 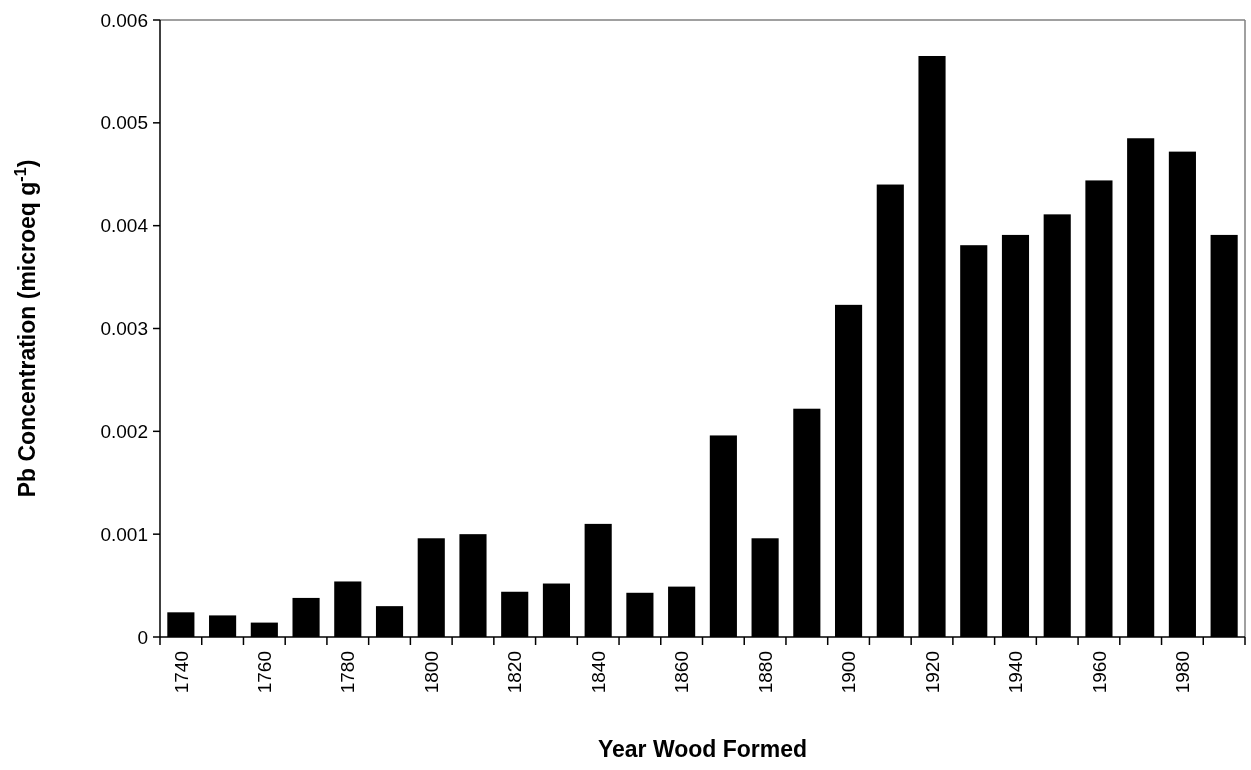 I want to click on x-tick-label: 1800, so click(x=431, y=672).